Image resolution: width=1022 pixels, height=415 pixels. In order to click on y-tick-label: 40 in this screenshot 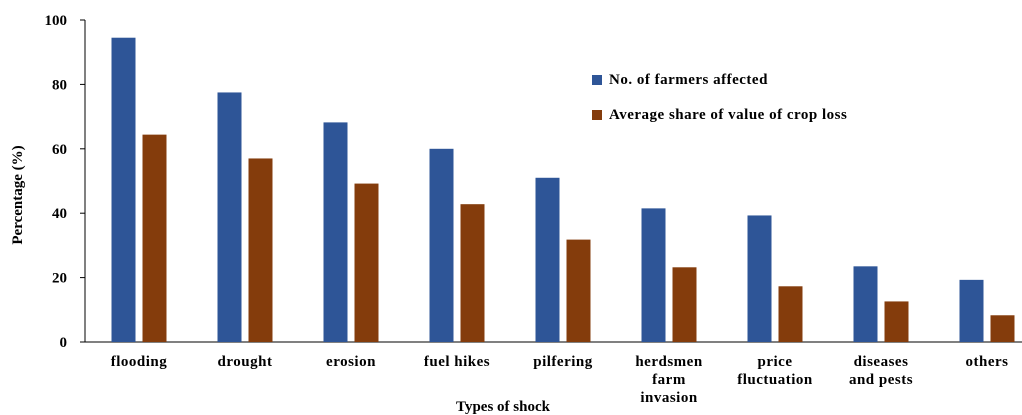, I will do `click(59, 214)`.